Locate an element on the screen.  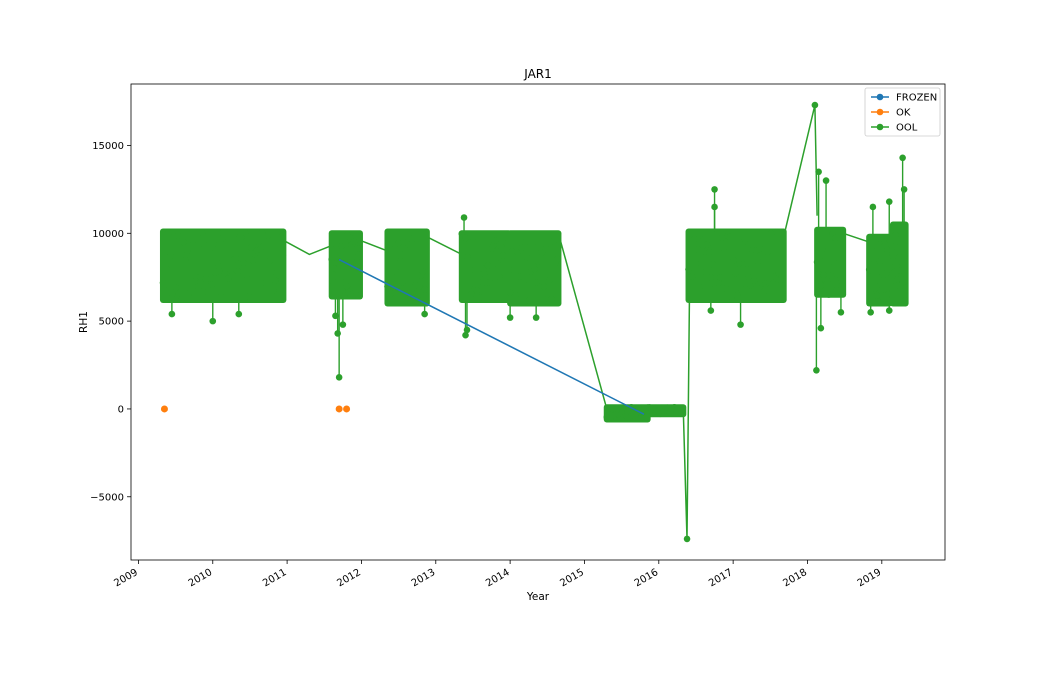
legend-label: OK is located at coordinates (903, 113).